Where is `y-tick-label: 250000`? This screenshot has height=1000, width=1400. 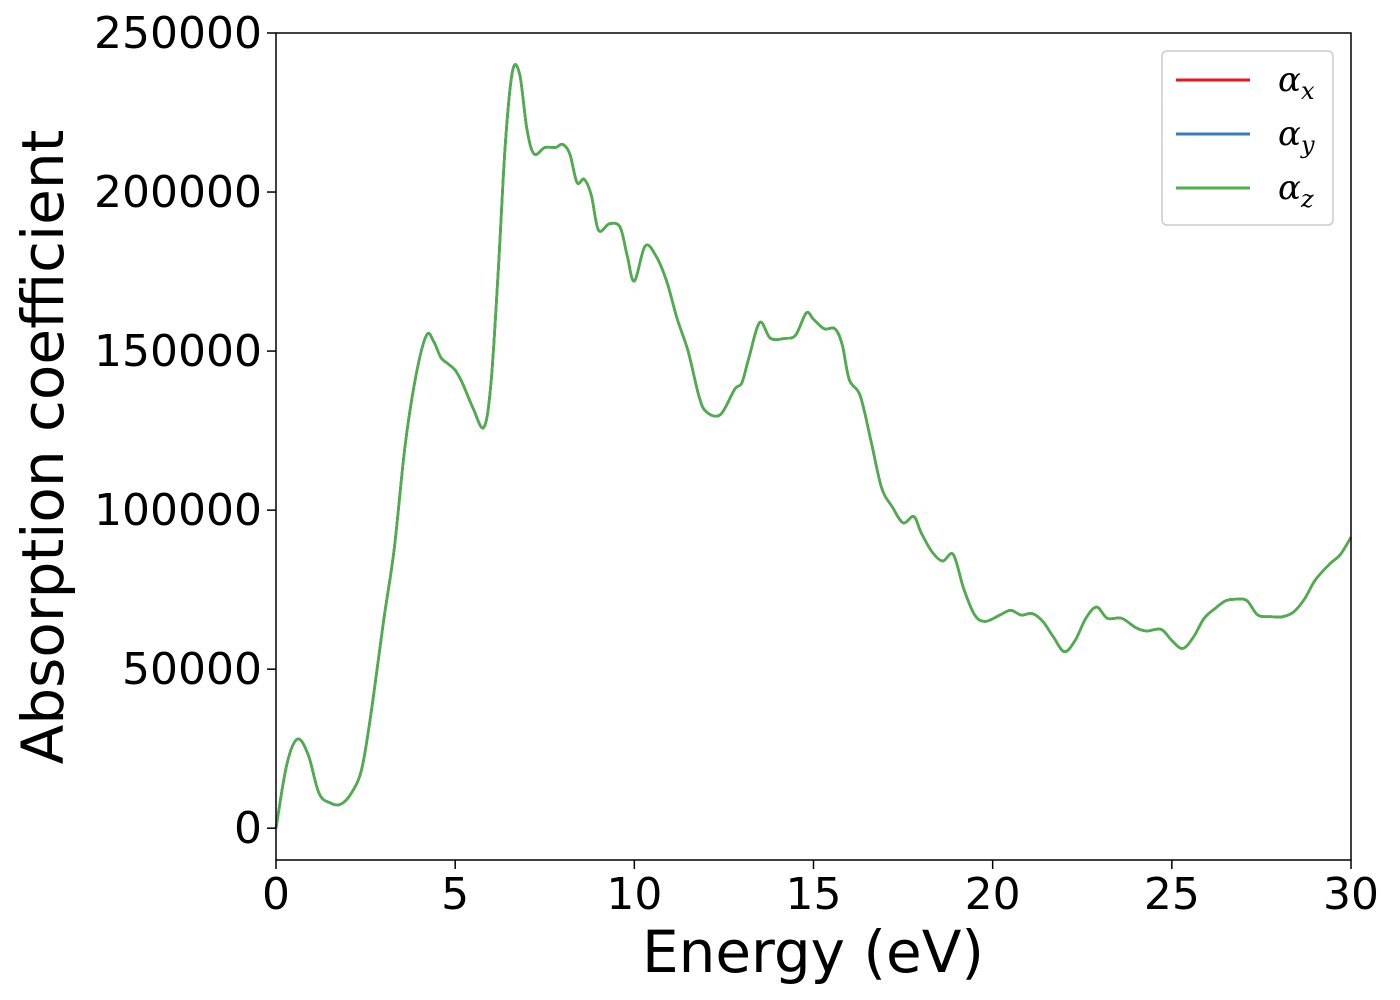
y-tick-label: 250000 is located at coordinates (178, 33).